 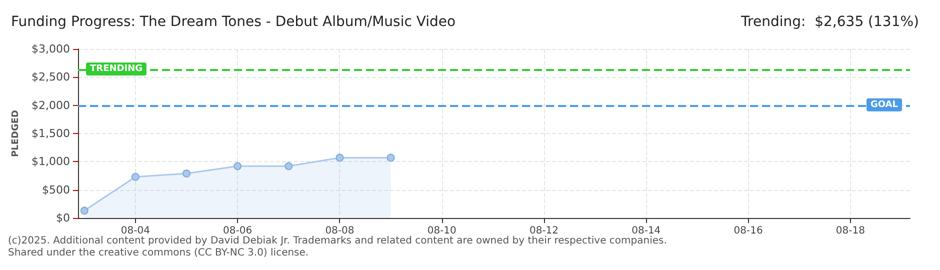 What do you see at coordinates (337, 241) in the screenshot?
I see `text: (c)2025. Additional content provided by David Debiak Jr. Trademarks and related content are owned by their respective companies.` at bounding box center [337, 241].